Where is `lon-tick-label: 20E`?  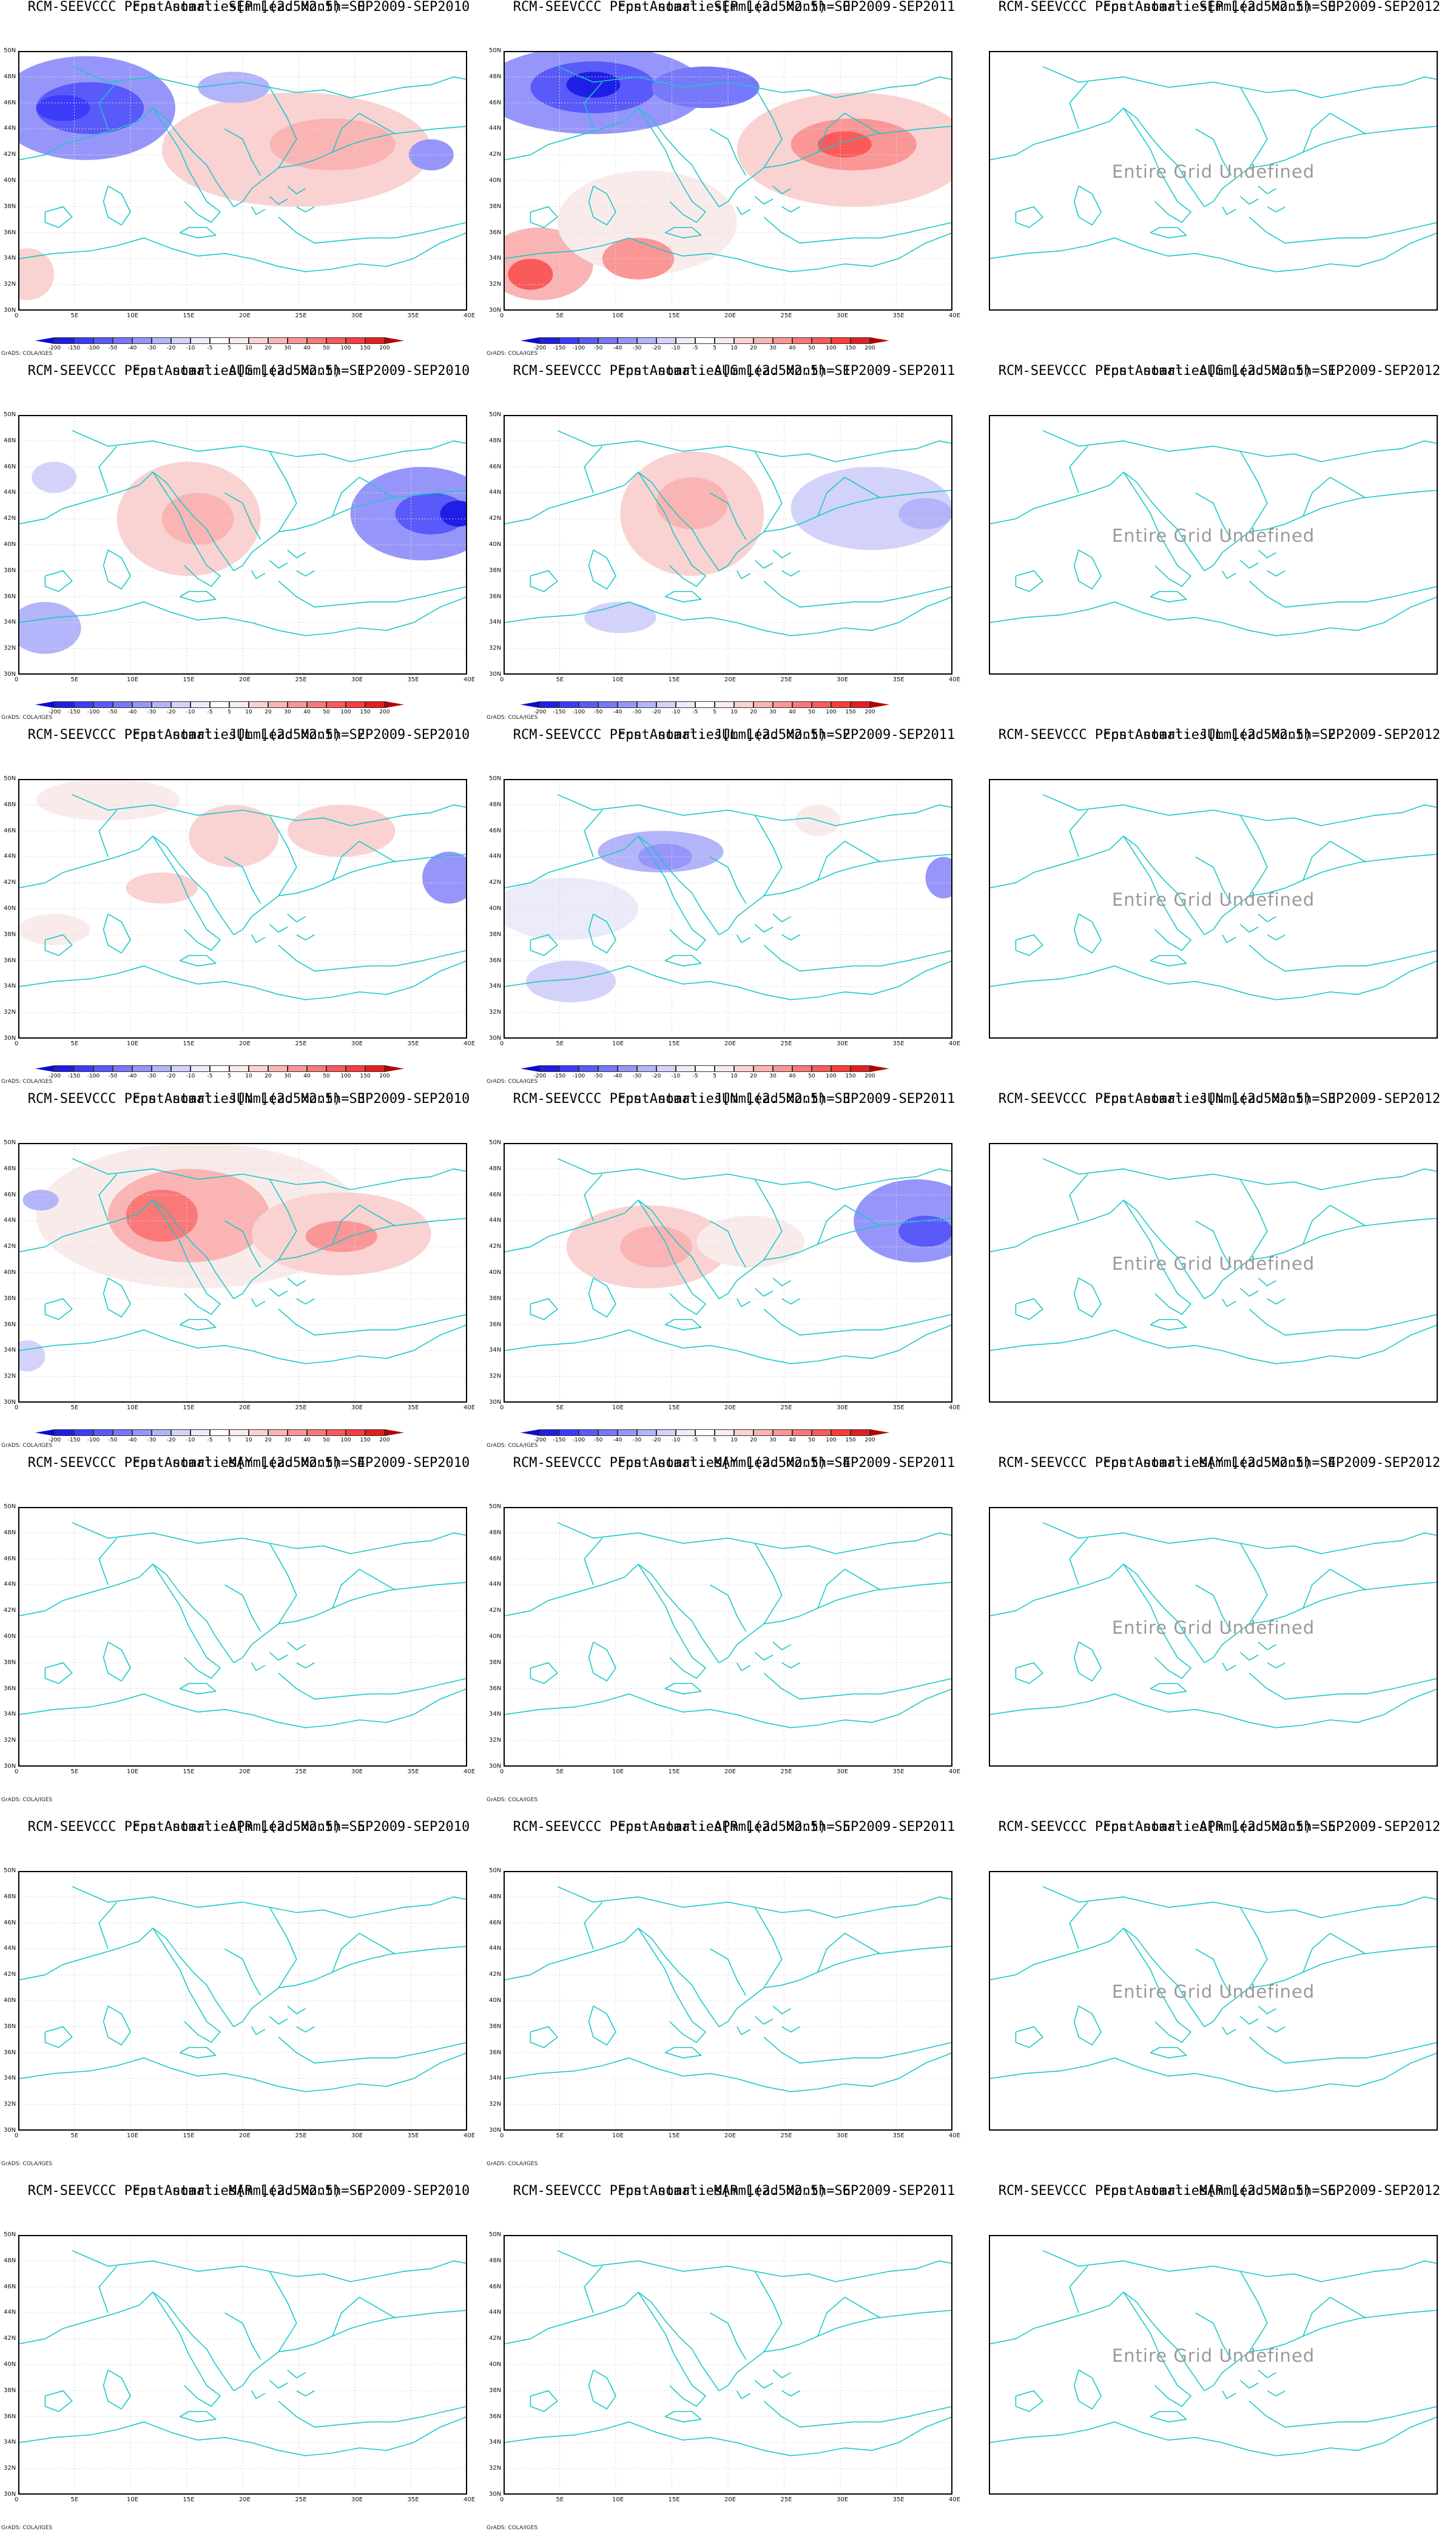
lon-tick-label: 20E is located at coordinates (730, 2499).